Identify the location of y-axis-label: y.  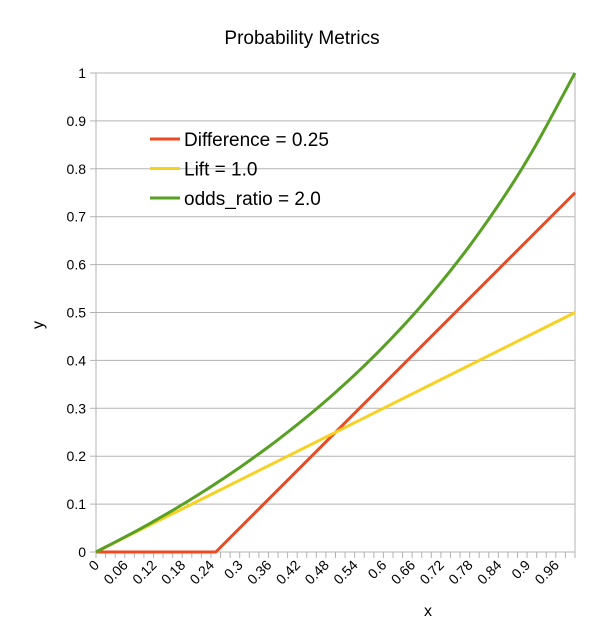
(38, 325).